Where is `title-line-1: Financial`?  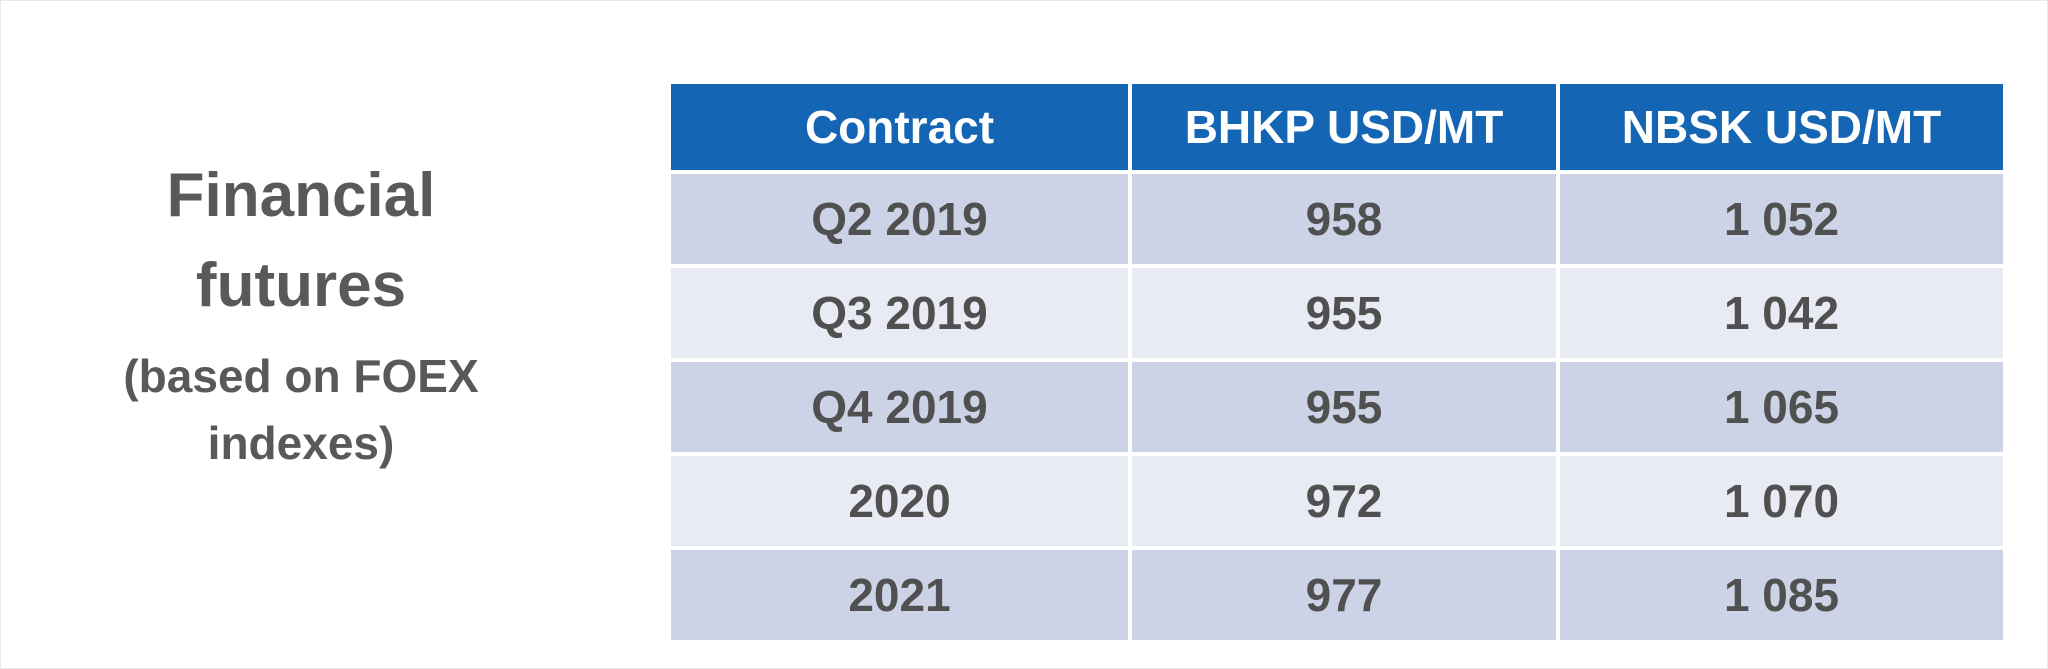
title-line-1: Financial is located at coordinates (301, 195).